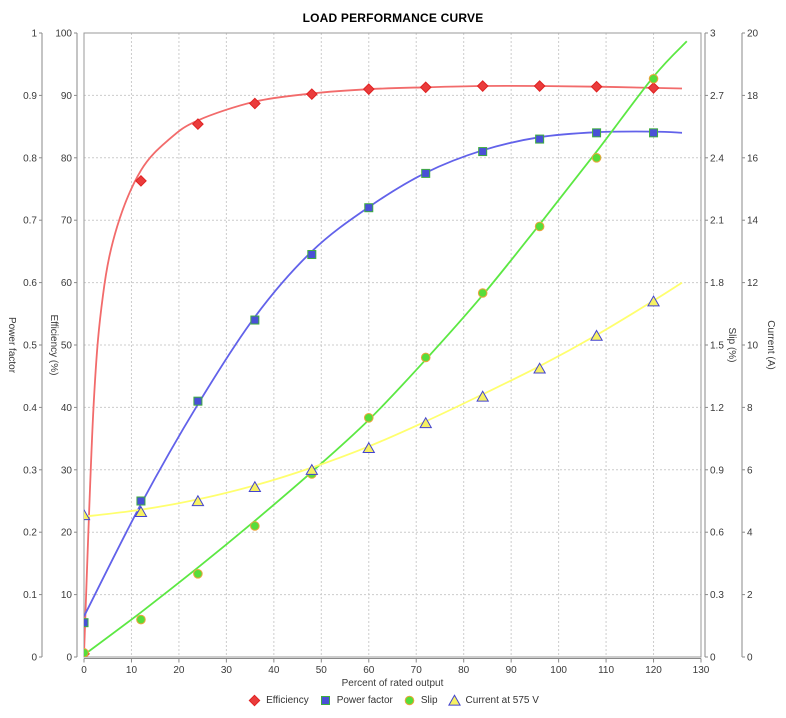 The height and width of the screenshot is (718, 786). What do you see at coordinates (753, 158) in the screenshot?
I see `svg-text: 16` at bounding box center [753, 158].